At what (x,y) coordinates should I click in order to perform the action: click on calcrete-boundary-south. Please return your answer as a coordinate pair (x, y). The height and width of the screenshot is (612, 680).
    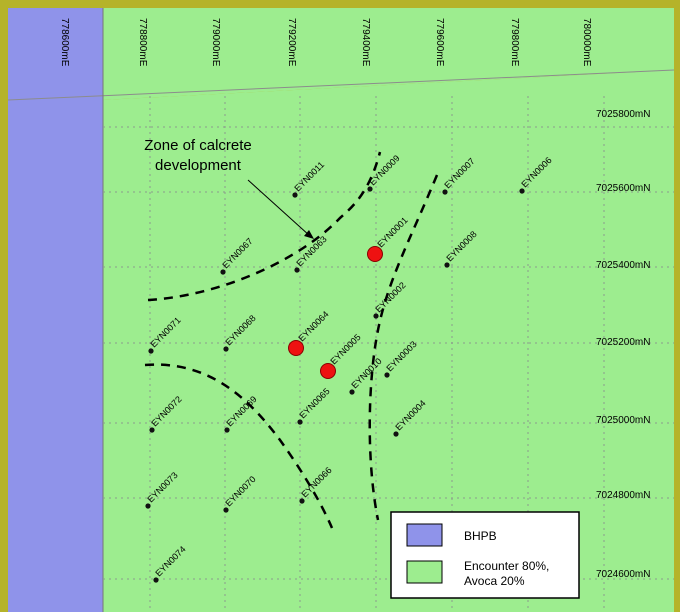
    Looking at the image, I should click on (239, 446).